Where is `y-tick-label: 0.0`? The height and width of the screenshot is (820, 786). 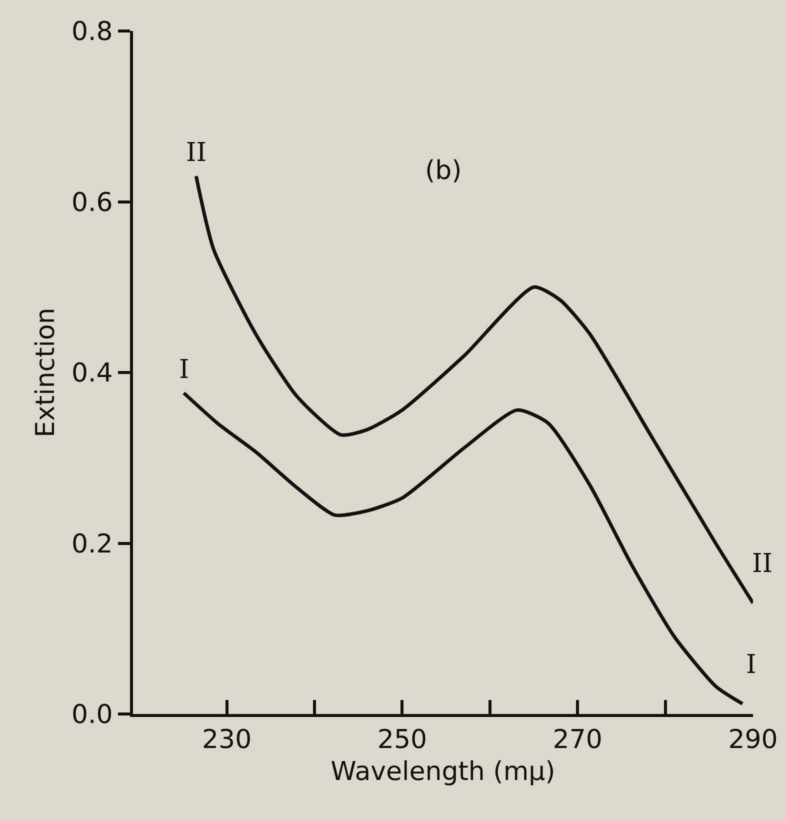 y-tick-label: 0.0 is located at coordinates (92, 715).